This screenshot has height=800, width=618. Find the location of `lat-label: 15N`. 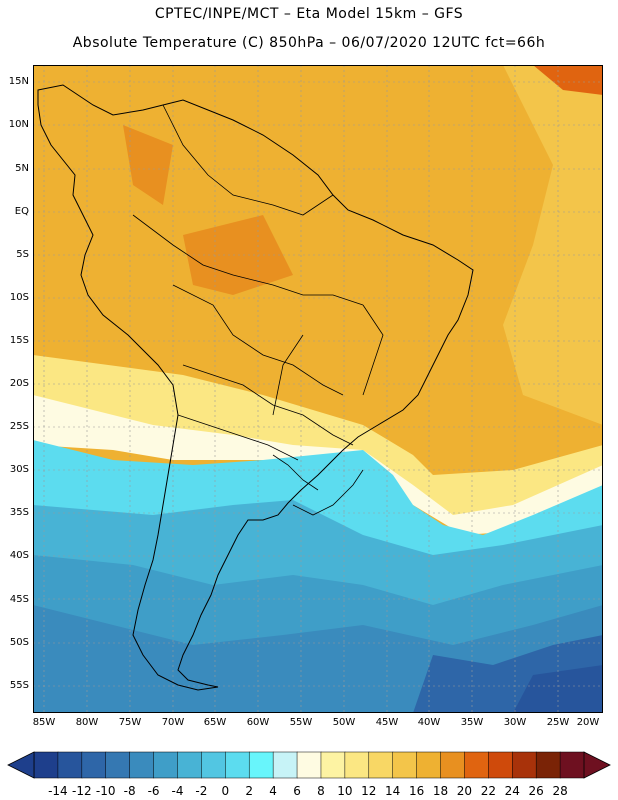

lat-label: 15N is located at coordinates (18, 81).